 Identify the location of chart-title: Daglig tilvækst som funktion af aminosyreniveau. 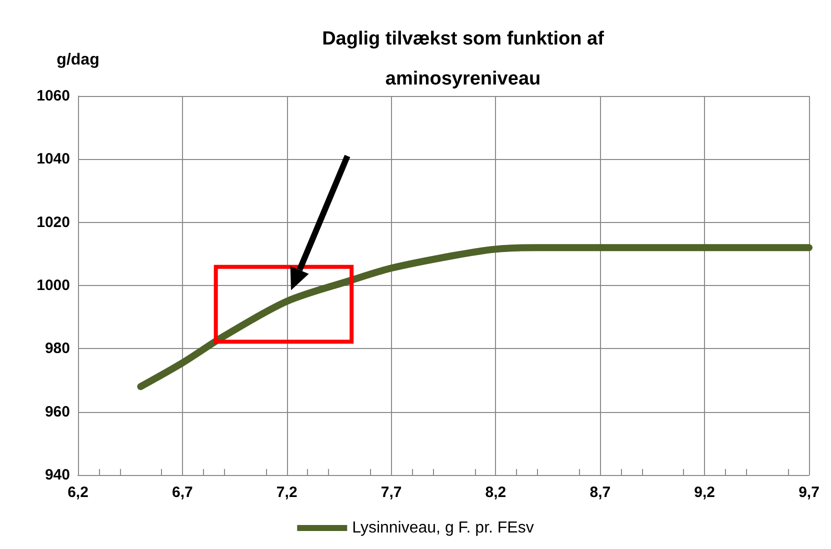
(463, 59).